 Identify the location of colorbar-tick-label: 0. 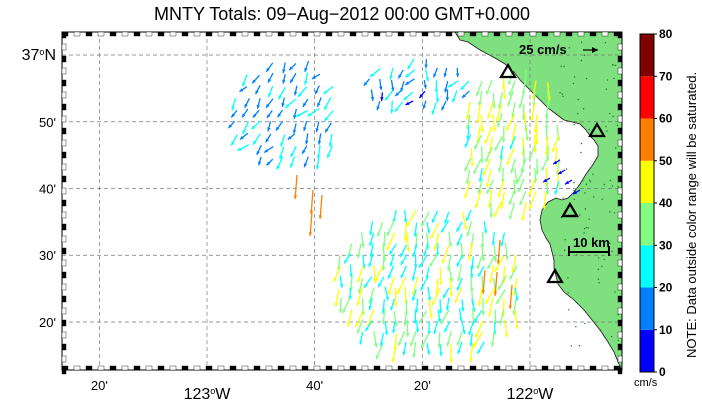
(662, 372).